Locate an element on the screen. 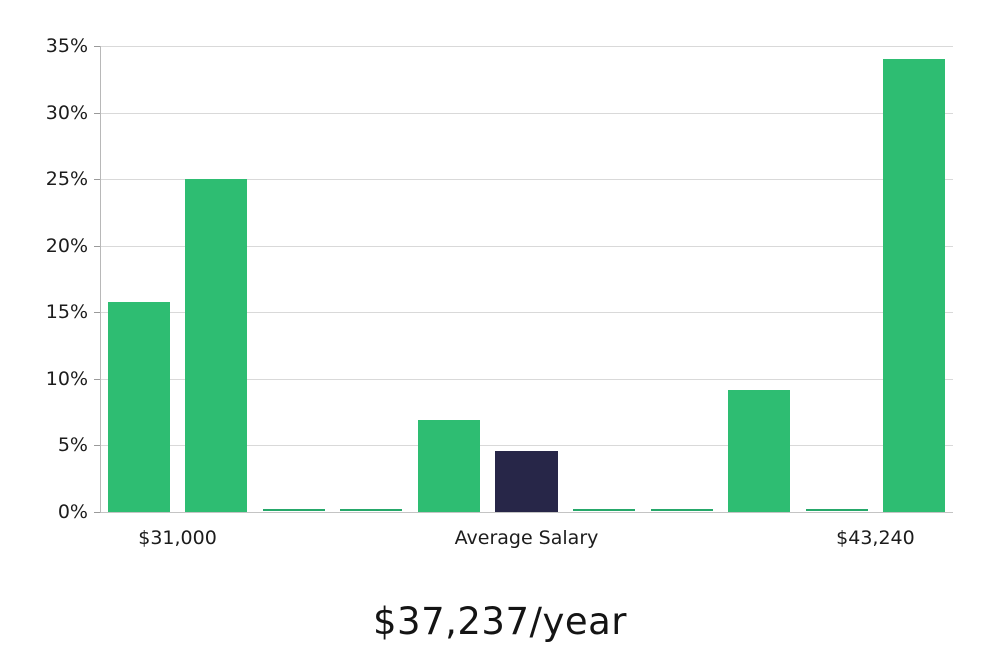  y-tick-label: 30% is located at coordinates (66, 112).